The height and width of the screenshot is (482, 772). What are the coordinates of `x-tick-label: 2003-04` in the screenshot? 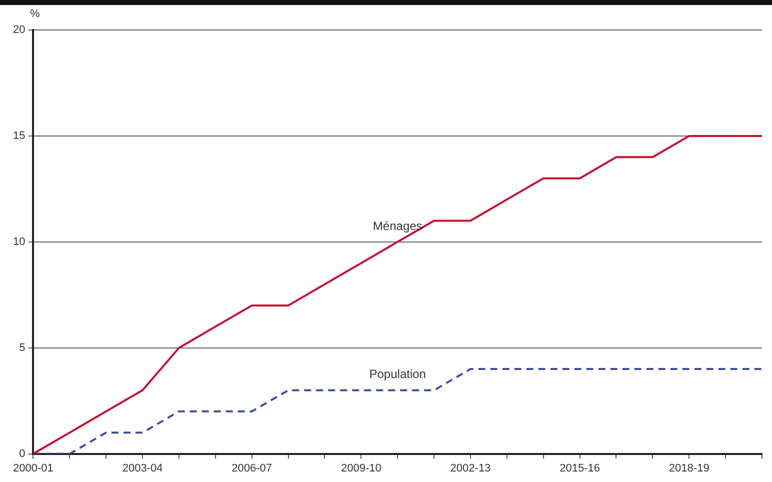 It's located at (142, 468).